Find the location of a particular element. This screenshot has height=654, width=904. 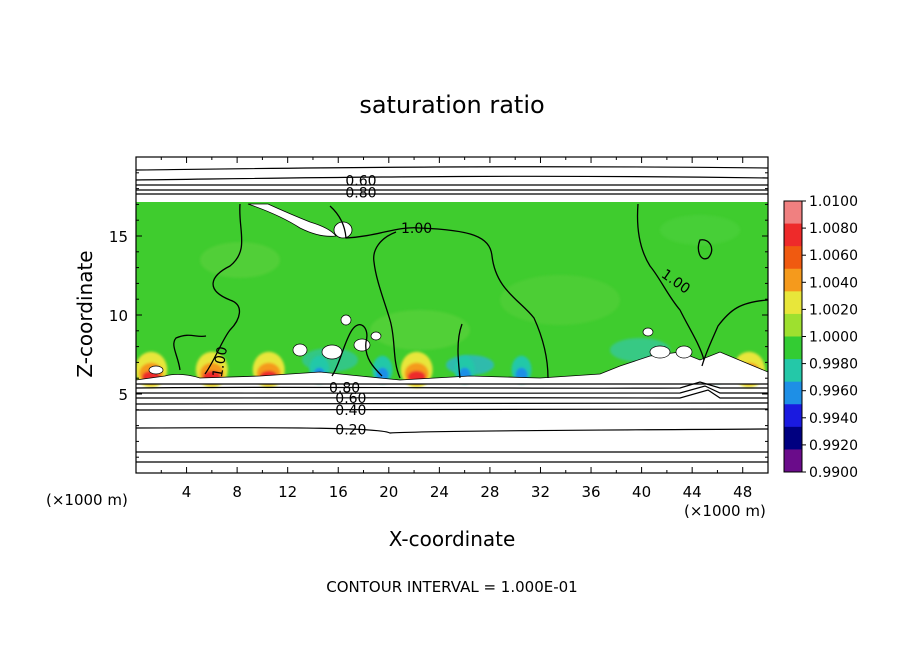

x-tick-label: 36 is located at coordinates (590, 492).